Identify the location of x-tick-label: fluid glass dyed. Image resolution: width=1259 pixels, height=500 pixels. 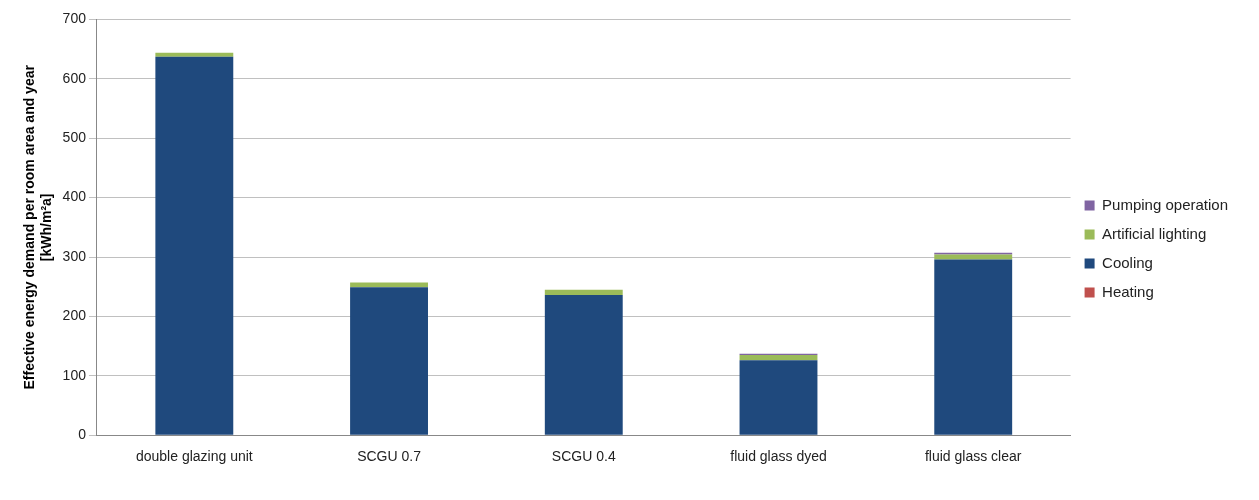
(778, 456).